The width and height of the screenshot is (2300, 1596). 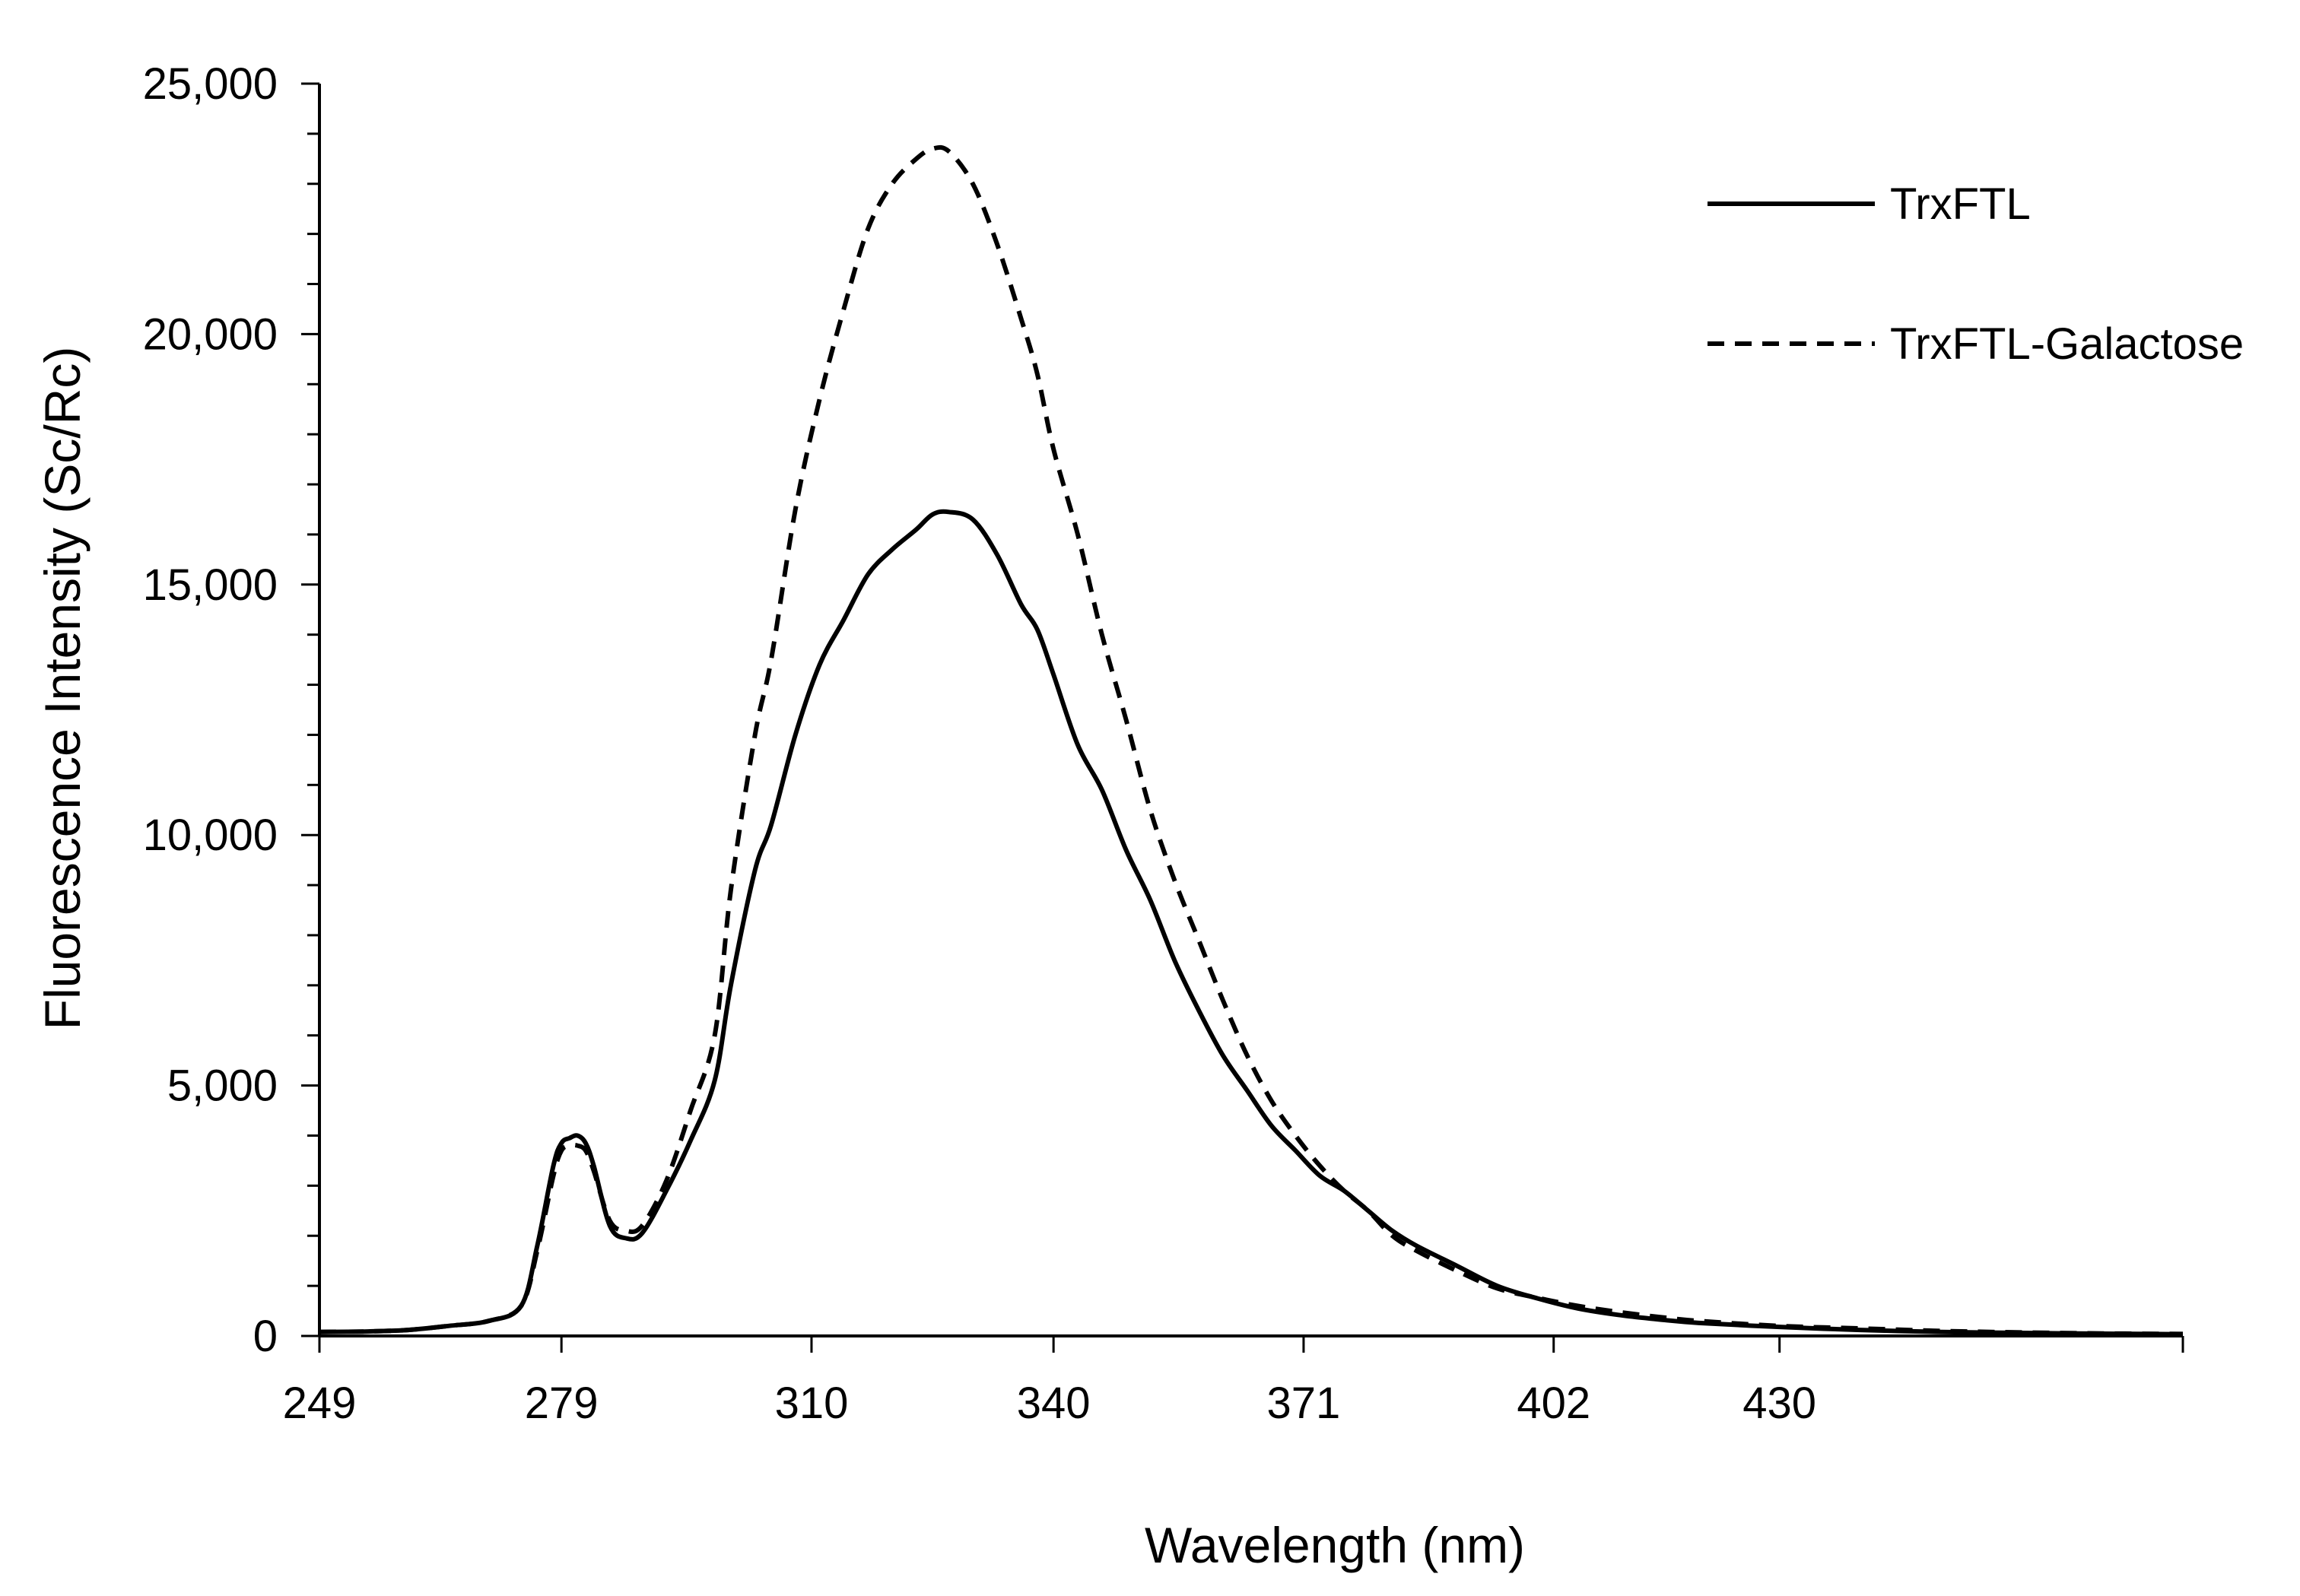 What do you see at coordinates (1961, 204) in the screenshot?
I see `legend-label-trxftl: TrxFTL` at bounding box center [1961, 204].